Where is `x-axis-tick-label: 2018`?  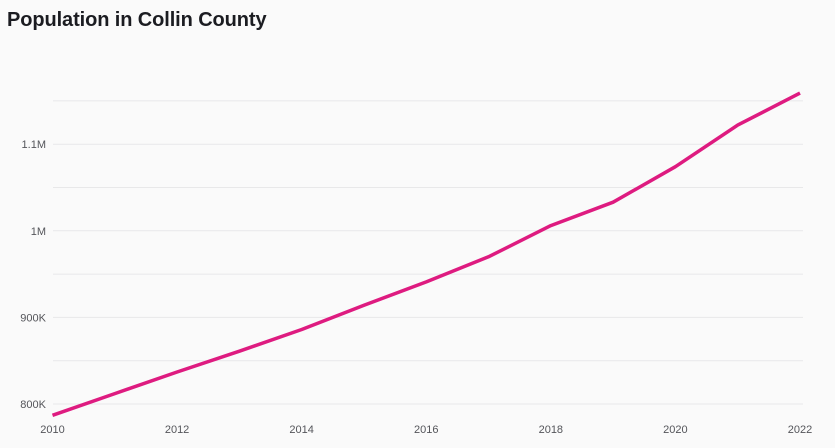 x-axis-tick-label: 2018 is located at coordinates (551, 430).